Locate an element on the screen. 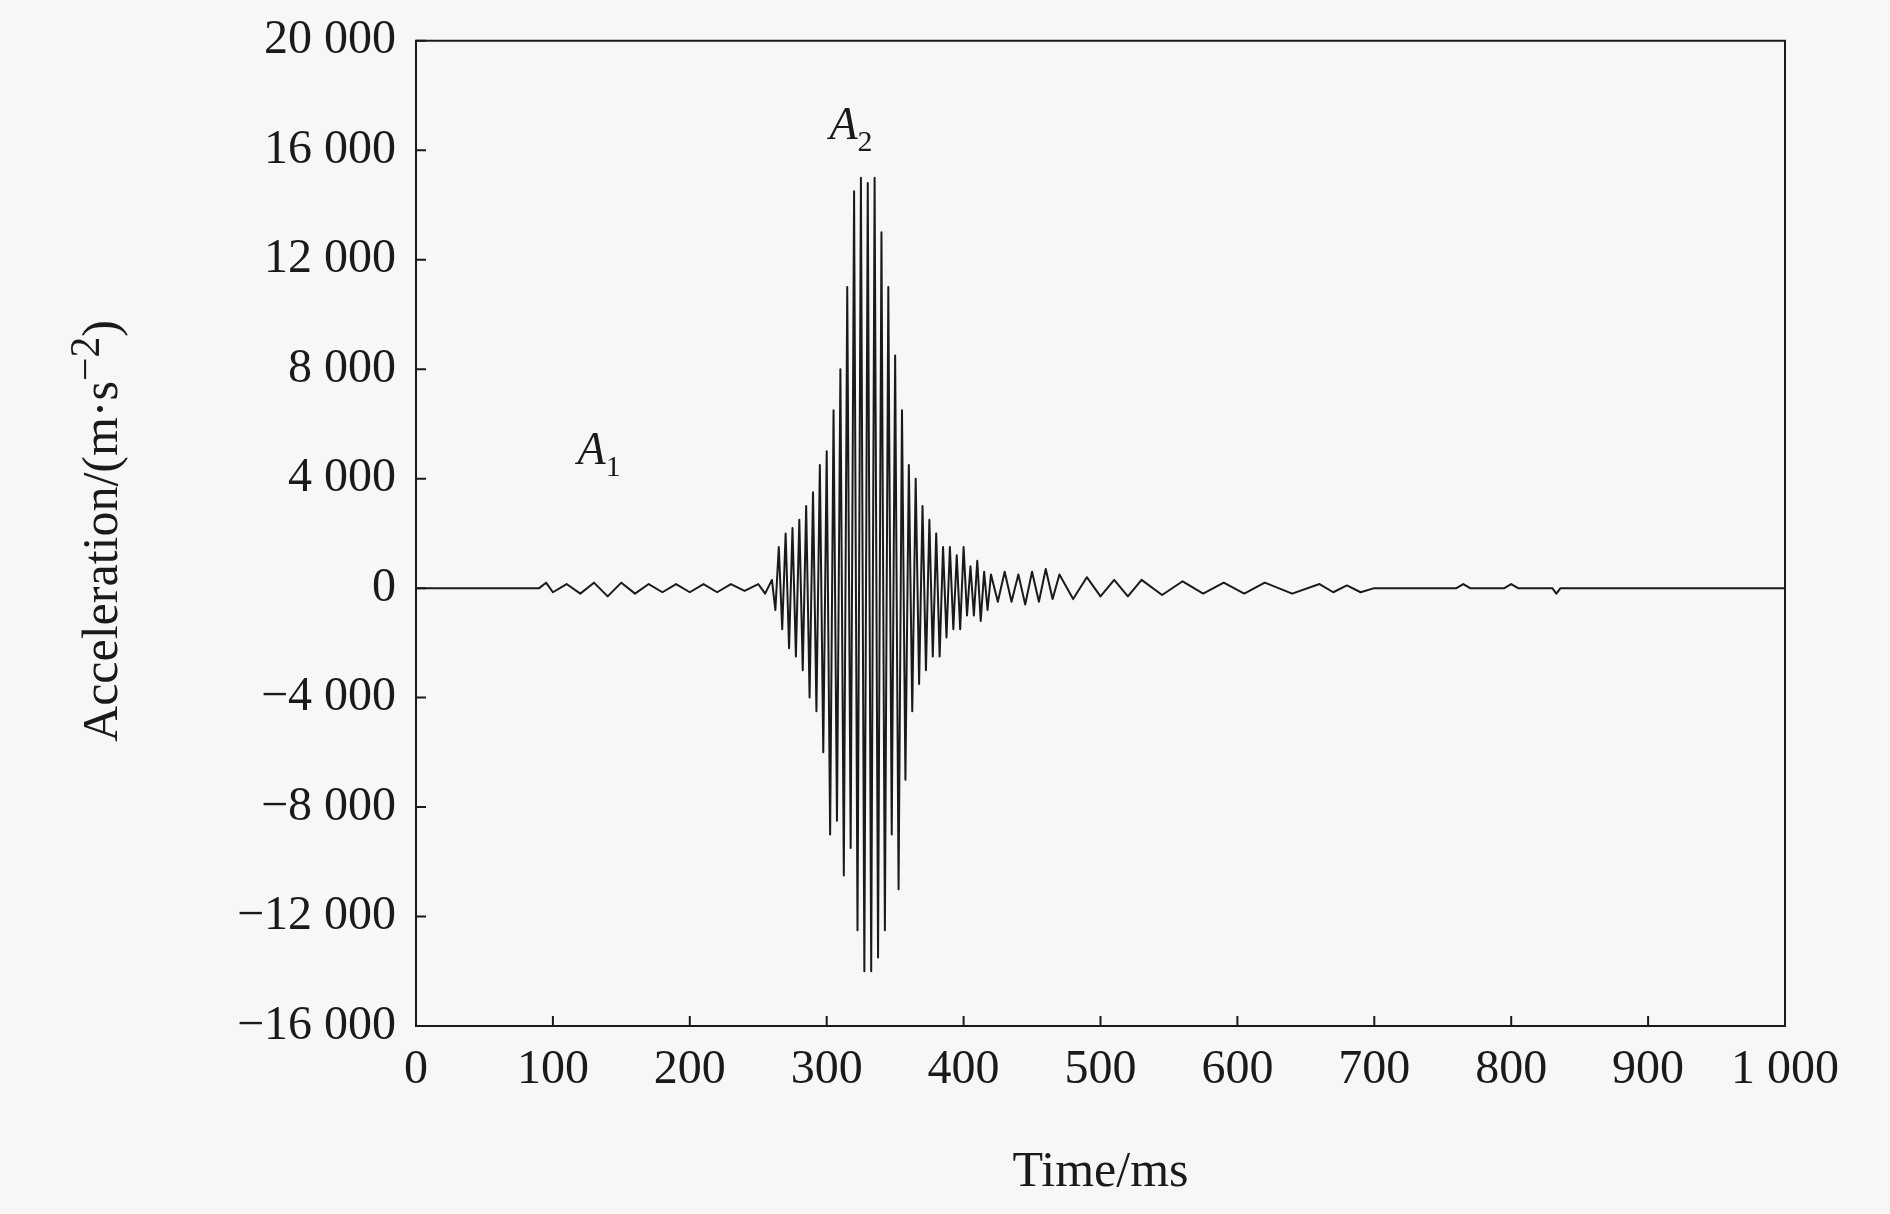  y-tick-label: 20 000 is located at coordinates (330, 37).